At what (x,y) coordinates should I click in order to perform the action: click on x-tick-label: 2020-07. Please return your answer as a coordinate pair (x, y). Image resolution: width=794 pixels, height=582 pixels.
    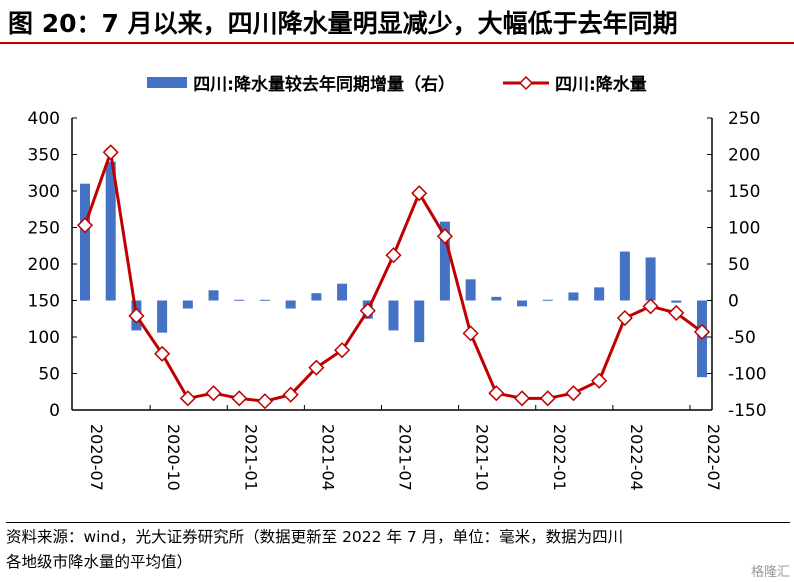
    Looking at the image, I should click on (96, 457).